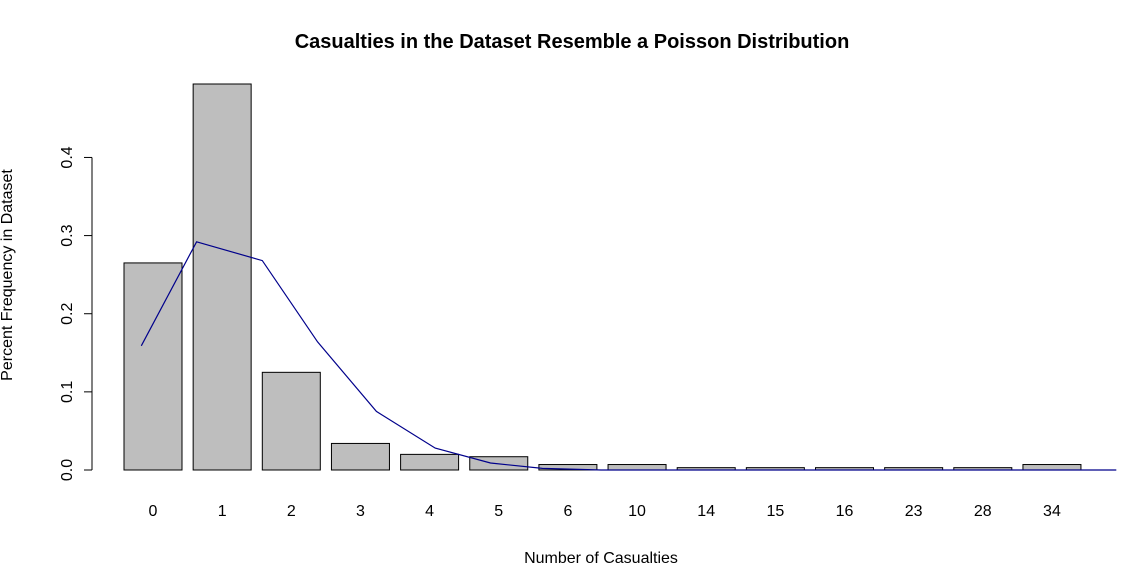 The image size is (1144, 571). I want to click on x-tick-label: 16, so click(845, 511).